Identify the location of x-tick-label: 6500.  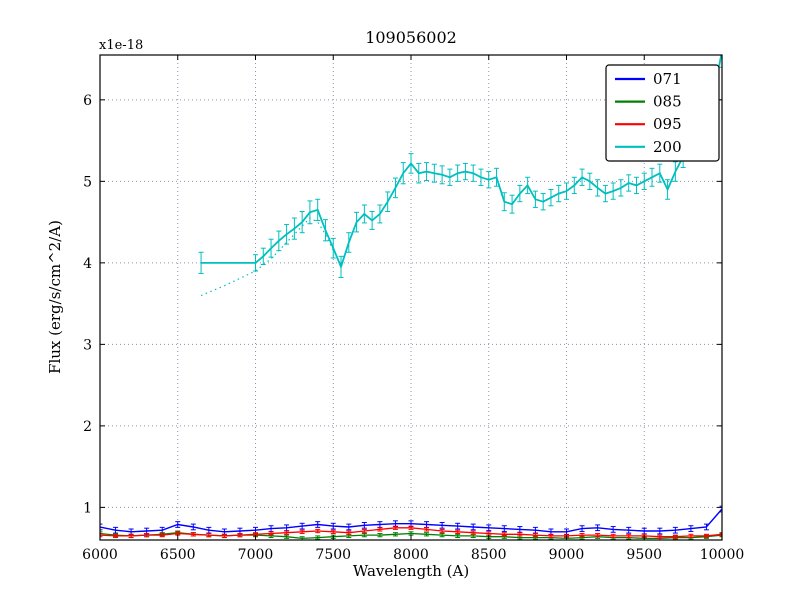
(178, 555).